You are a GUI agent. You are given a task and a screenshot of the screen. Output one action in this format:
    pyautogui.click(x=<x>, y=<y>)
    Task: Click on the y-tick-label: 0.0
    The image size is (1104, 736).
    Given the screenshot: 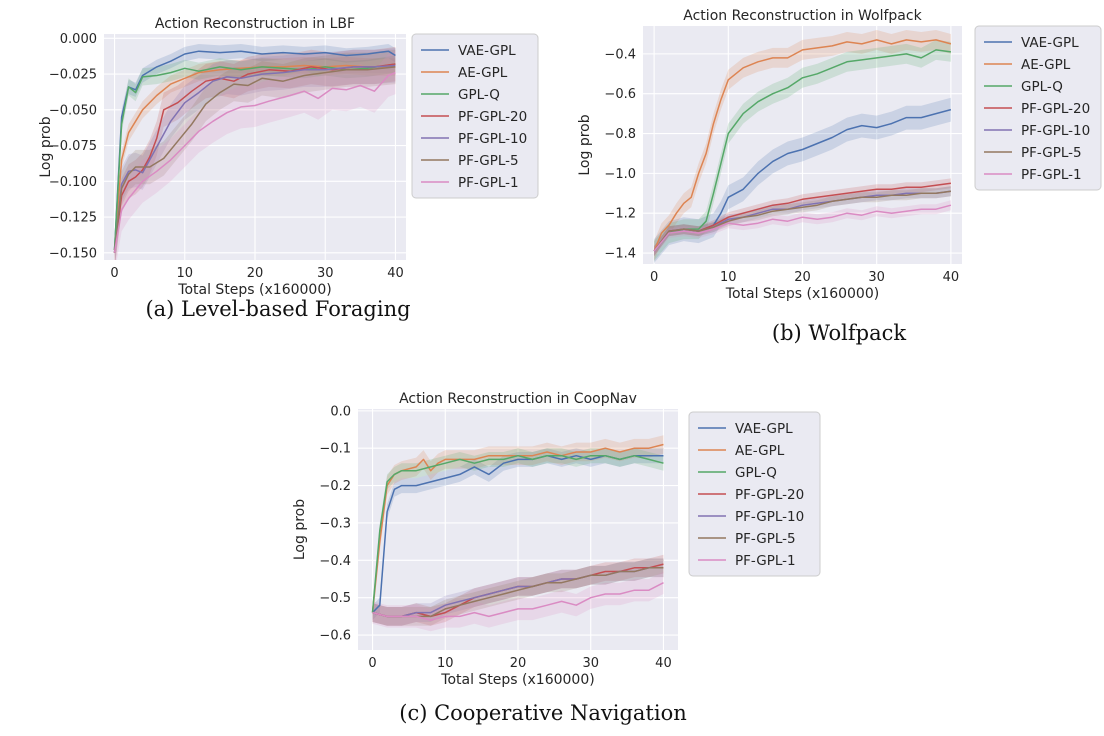 What is the action you would take?
    pyautogui.click(x=340, y=411)
    